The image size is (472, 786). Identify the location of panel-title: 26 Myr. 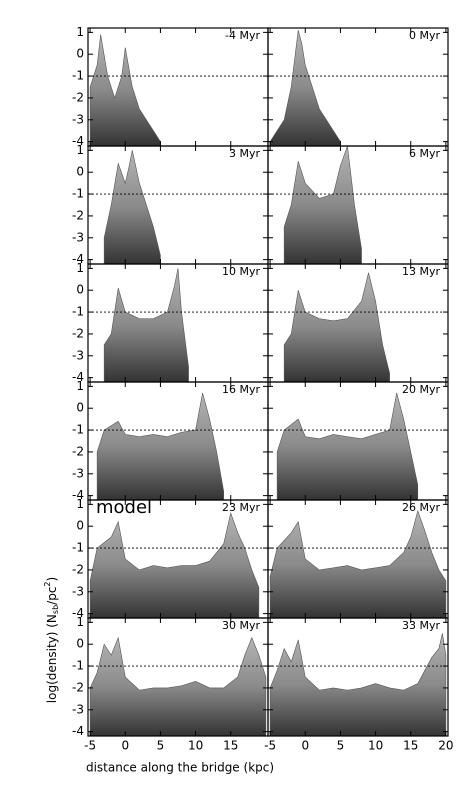
(421, 507).